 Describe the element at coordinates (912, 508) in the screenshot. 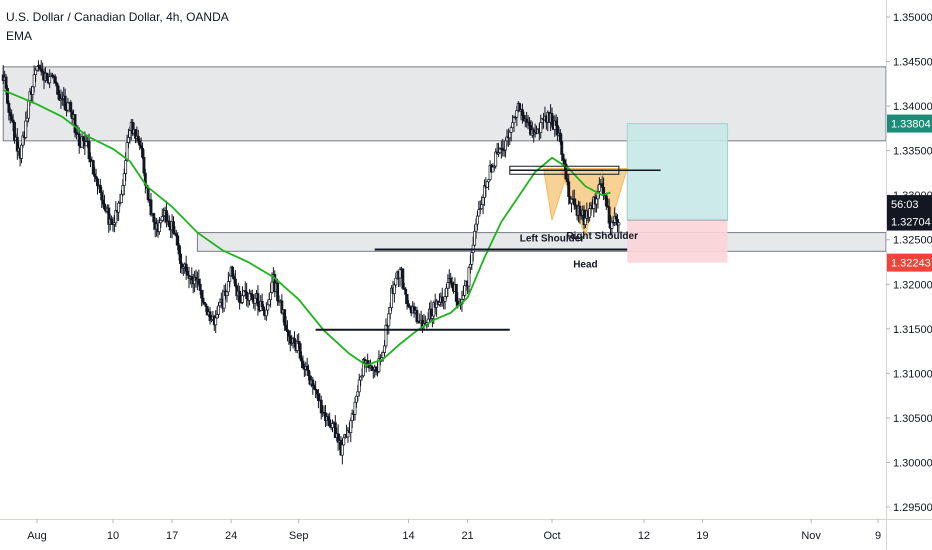

I see `y-tick-label: 1.29500` at that location.